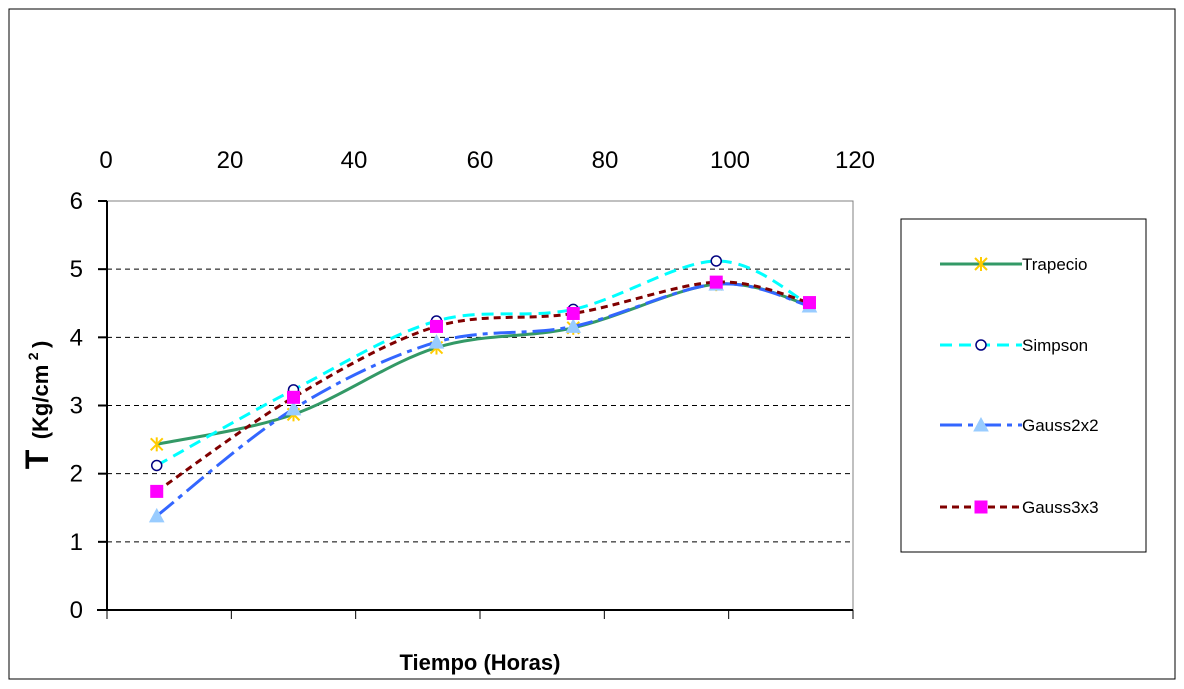  What do you see at coordinates (76, 201) in the screenshot?
I see `y-tick-label-6: 6` at bounding box center [76, 201].